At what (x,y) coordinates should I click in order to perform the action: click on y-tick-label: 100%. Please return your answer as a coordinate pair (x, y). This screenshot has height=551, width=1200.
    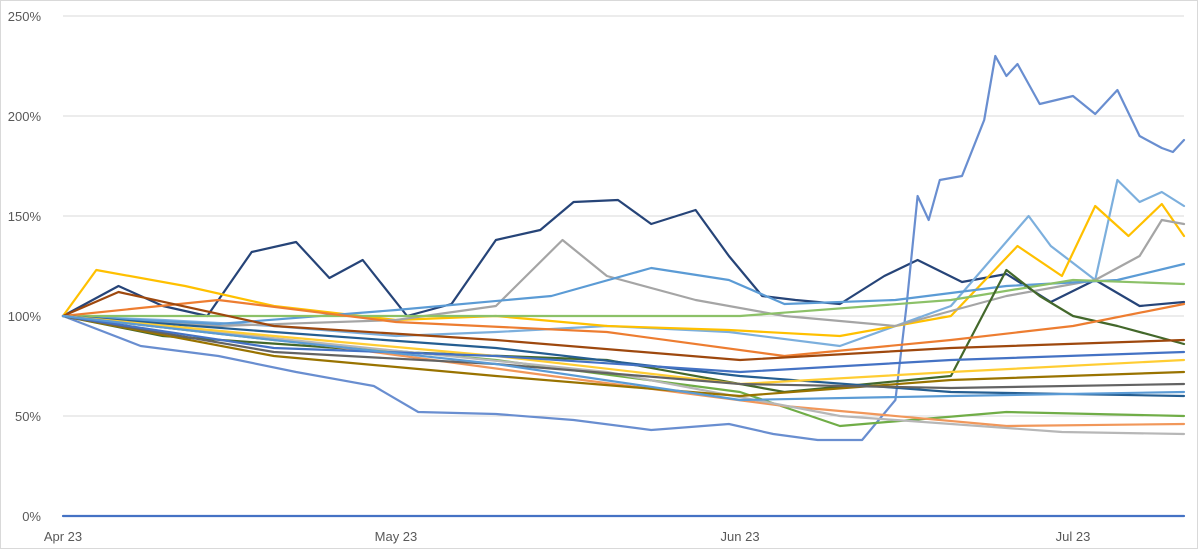
    Looking at the image, I should click on (25, 316).